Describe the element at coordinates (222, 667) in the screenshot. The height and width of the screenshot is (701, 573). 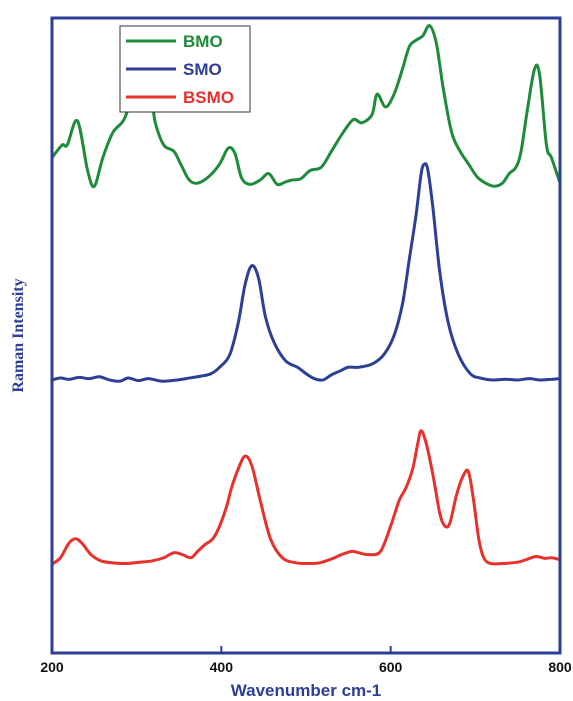
I see `x-tick-label: 400` at that location.